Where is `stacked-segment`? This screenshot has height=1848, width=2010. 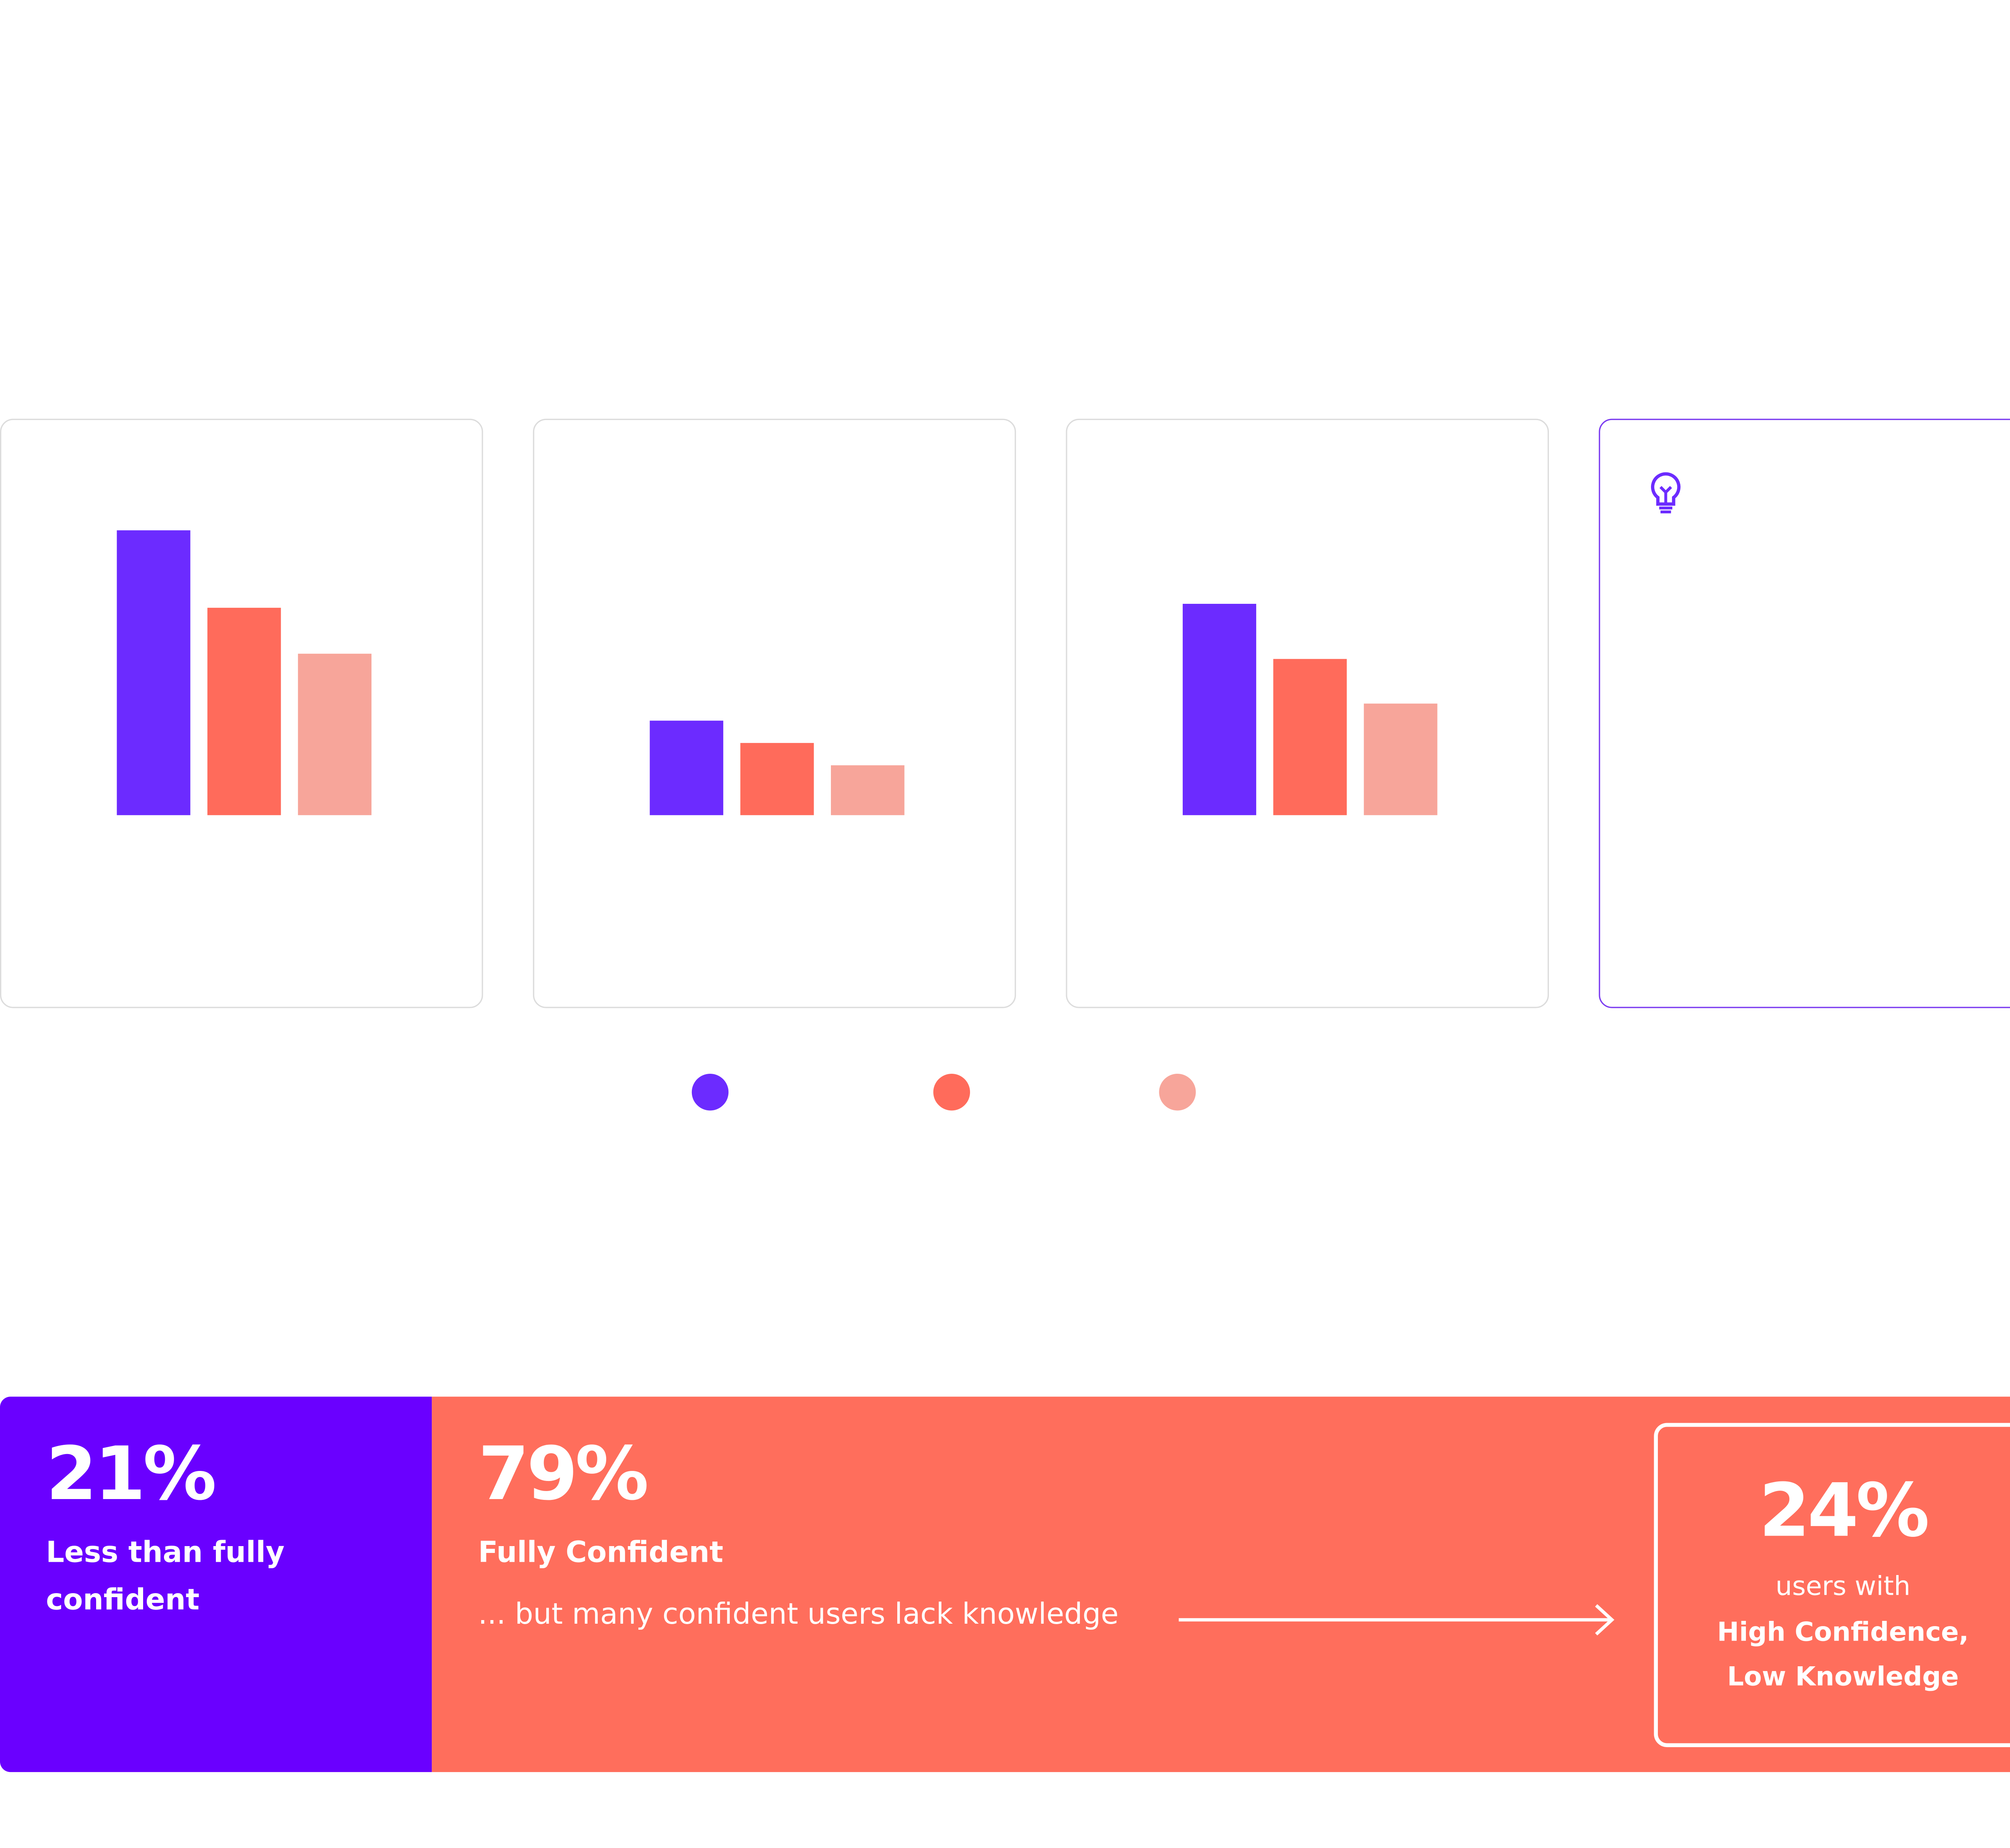 stacked-segment is located at coordinates (216, 1584).